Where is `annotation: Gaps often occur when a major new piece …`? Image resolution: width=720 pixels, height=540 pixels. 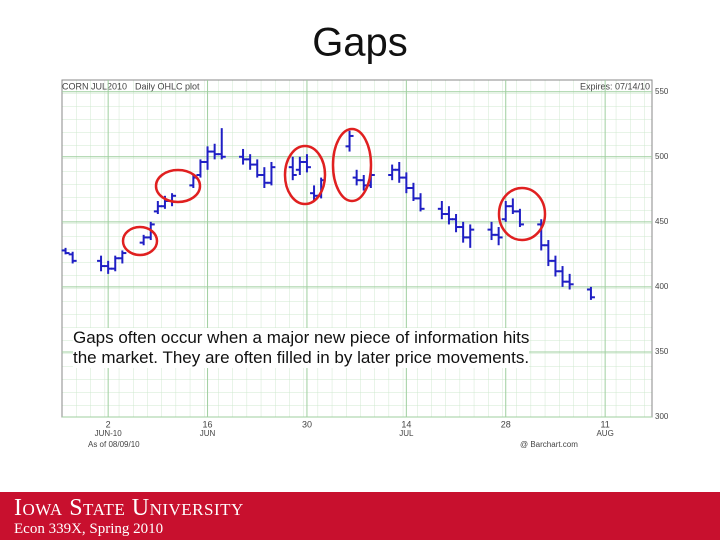 annotation: Gaps often occur when a major new piece … is located at coordinates (301, 348).